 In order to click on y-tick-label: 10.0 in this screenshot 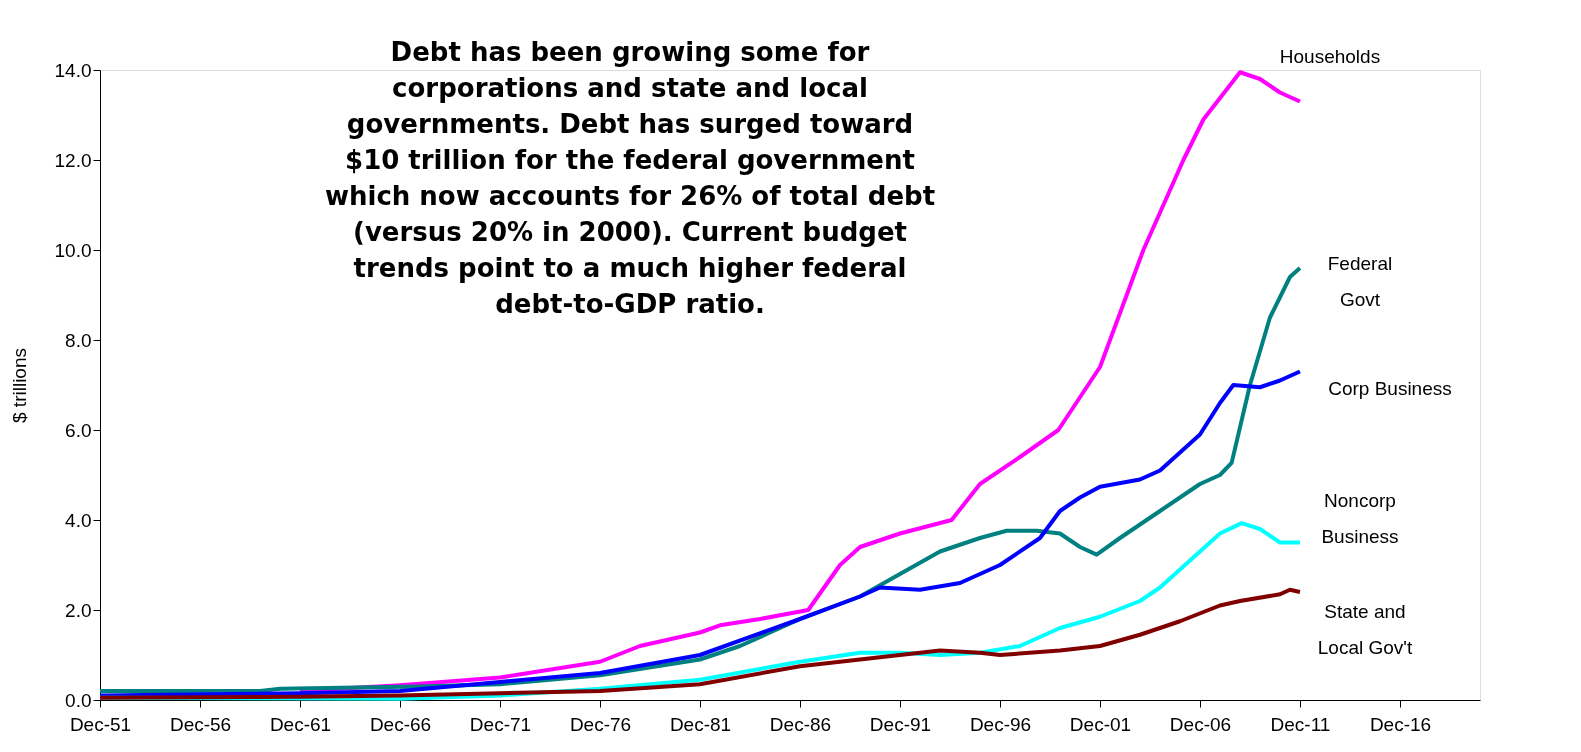, I will do `click(73, 250)`.